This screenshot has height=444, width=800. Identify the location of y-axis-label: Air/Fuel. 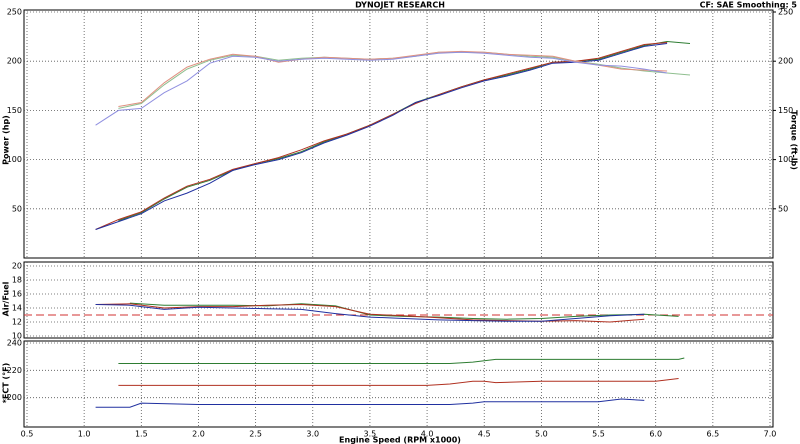
(6, 298).